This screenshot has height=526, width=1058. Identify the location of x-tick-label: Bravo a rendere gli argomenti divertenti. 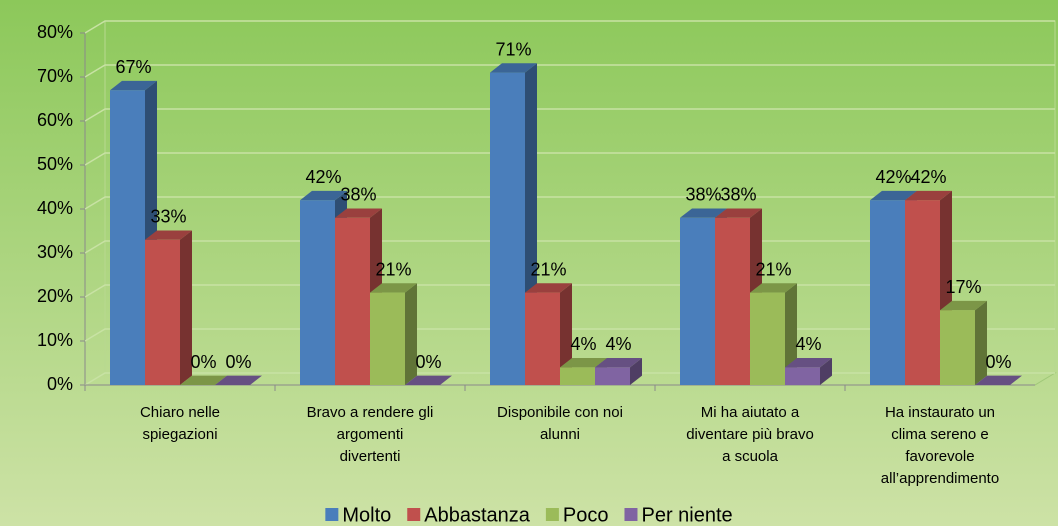
(370, 434).